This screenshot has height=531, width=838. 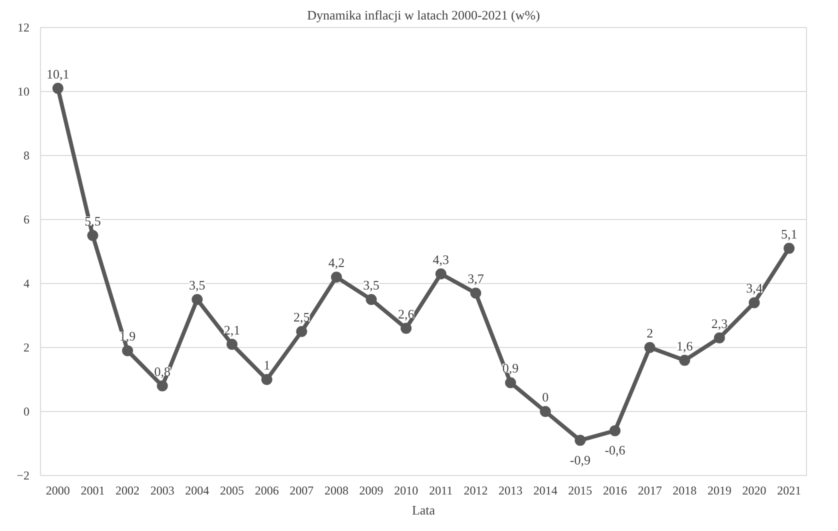 What do you see at coordinates (232, 330) in the screenshot?
I see `data-label: 2,1` at bounding box center [232, 330].